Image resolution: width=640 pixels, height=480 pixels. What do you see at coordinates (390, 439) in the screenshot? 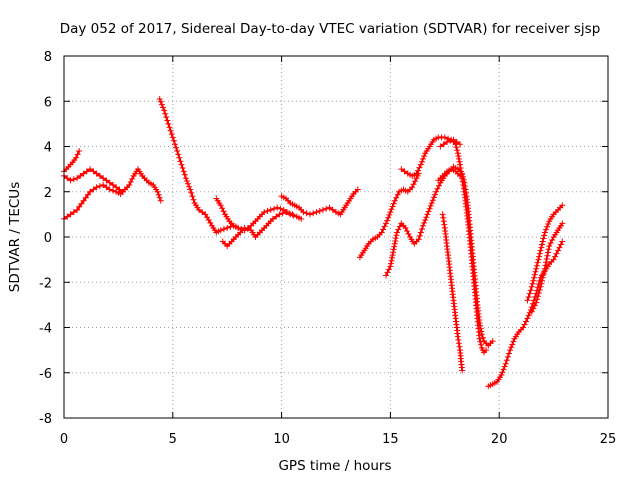
I see `x-tick-label: 15` at bounding box center [390, 439].